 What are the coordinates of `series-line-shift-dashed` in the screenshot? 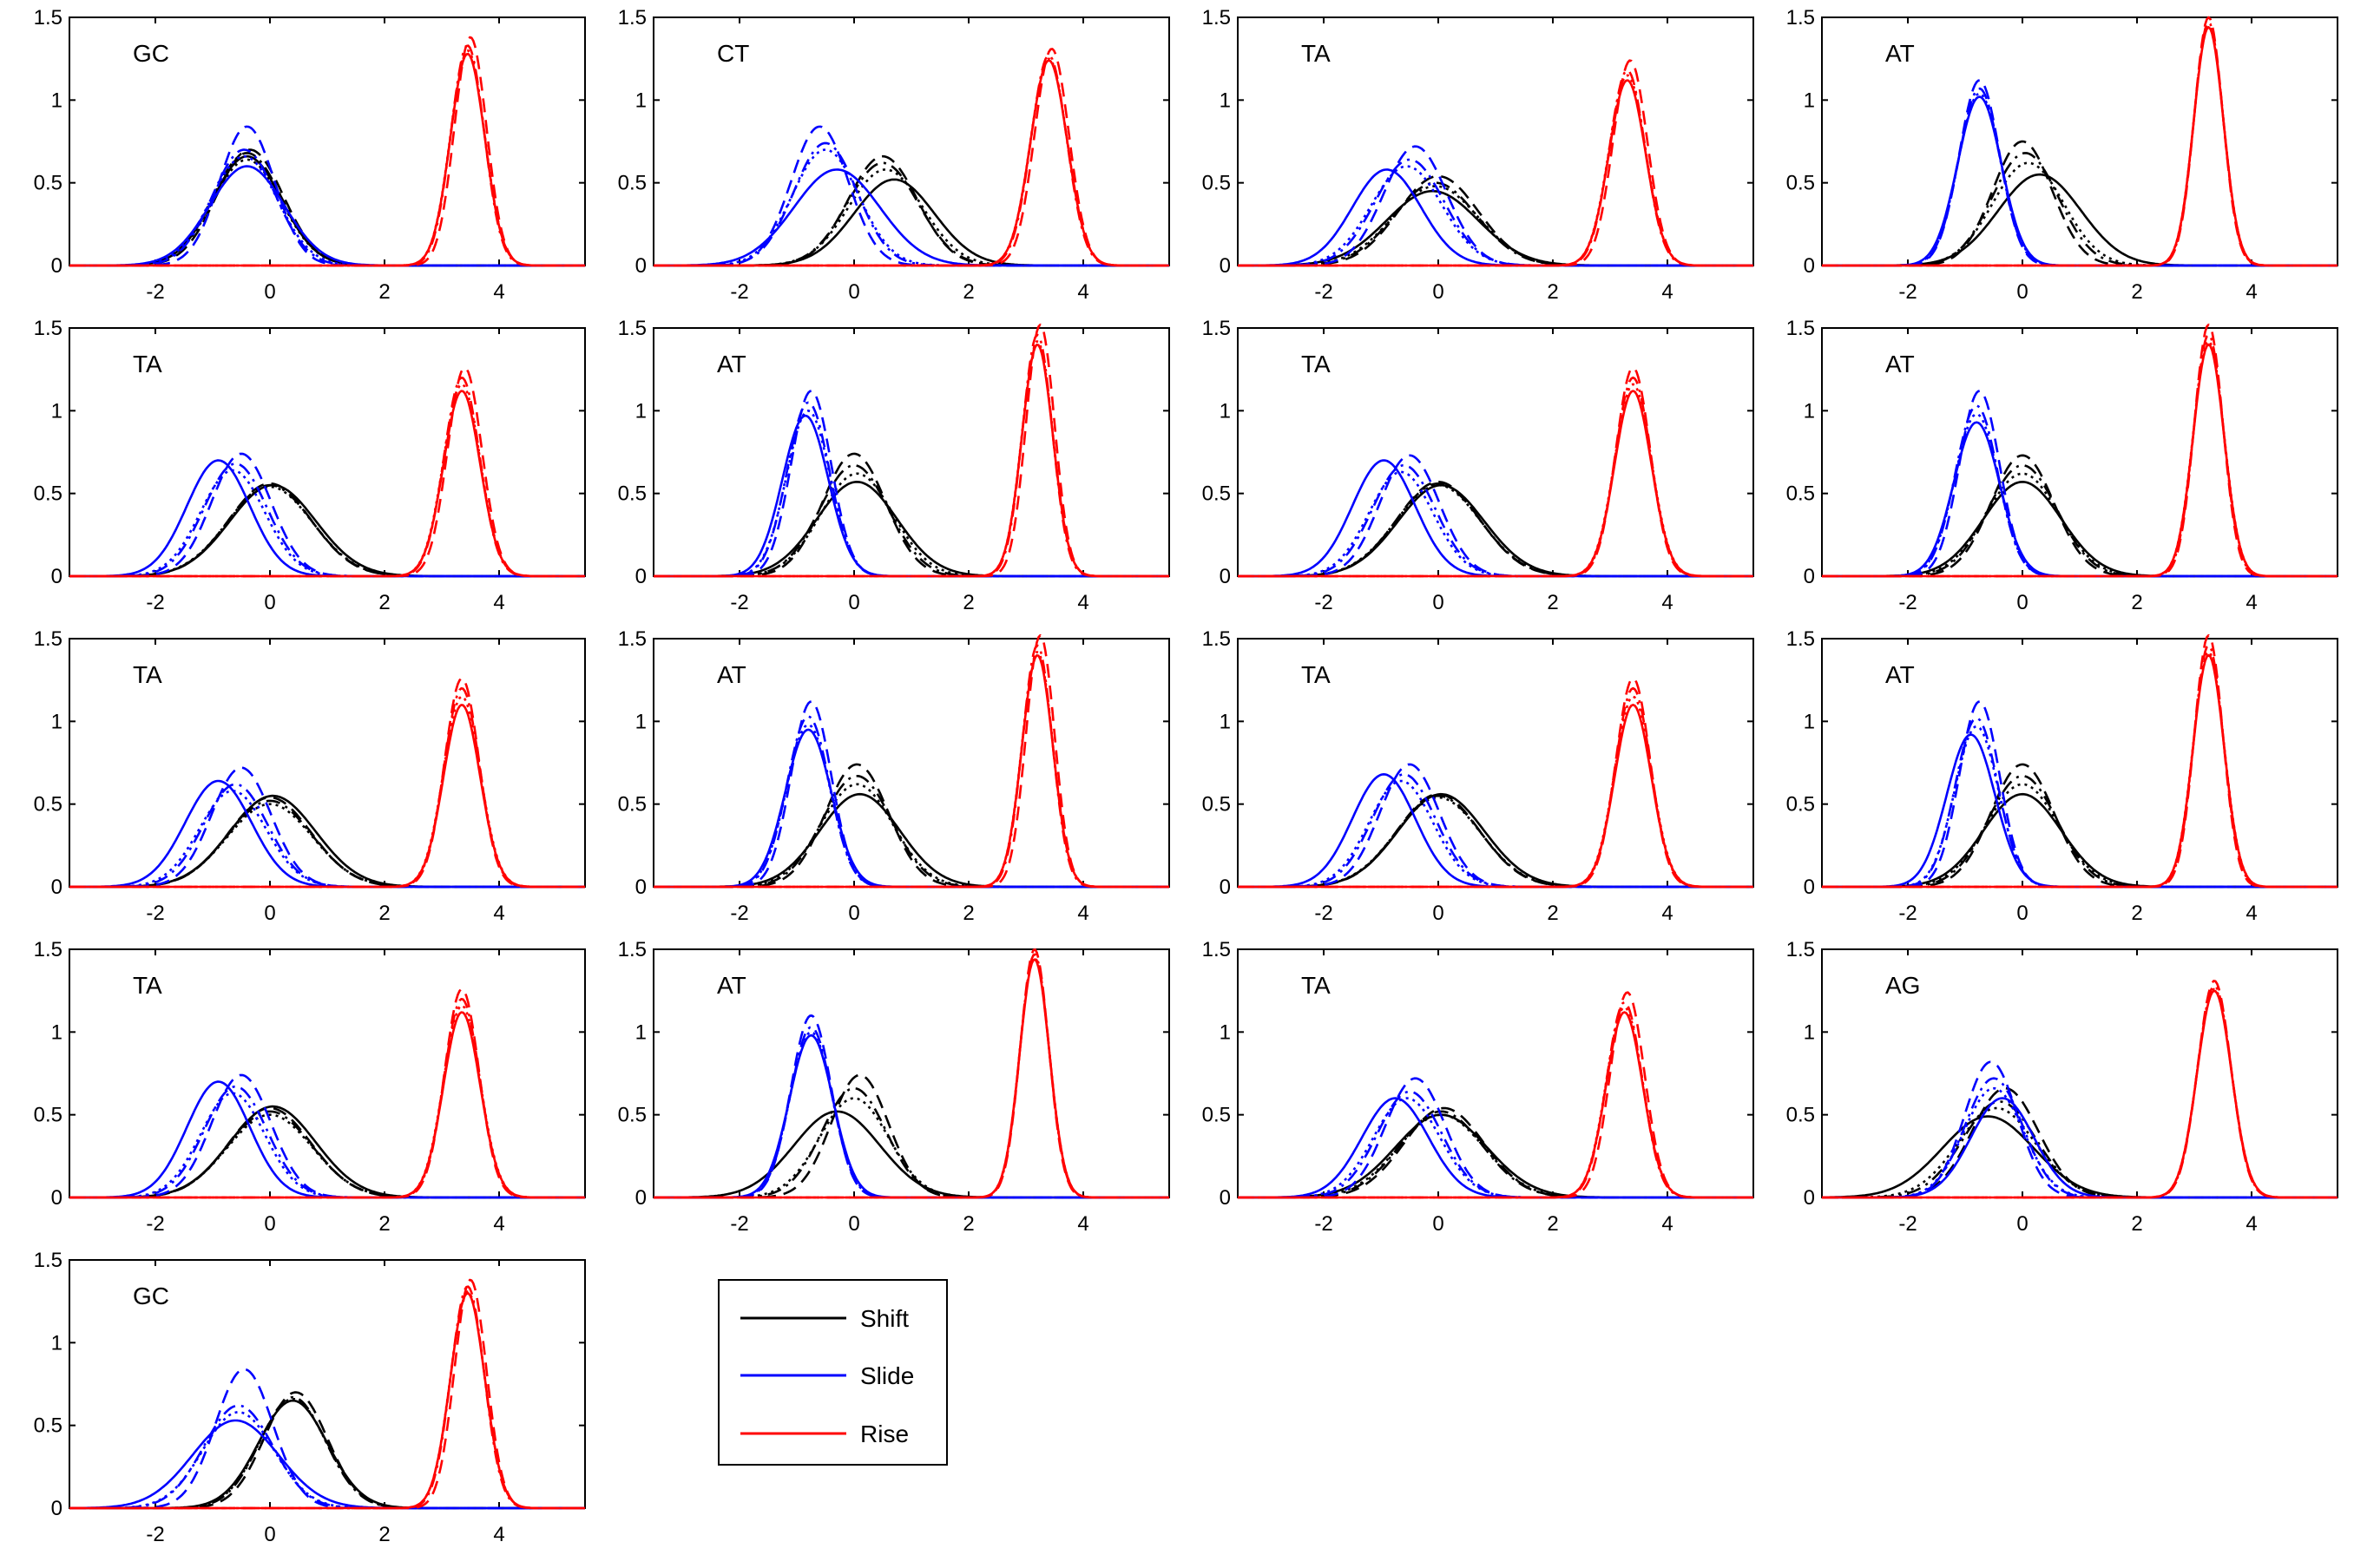 It's located at (912, 826).